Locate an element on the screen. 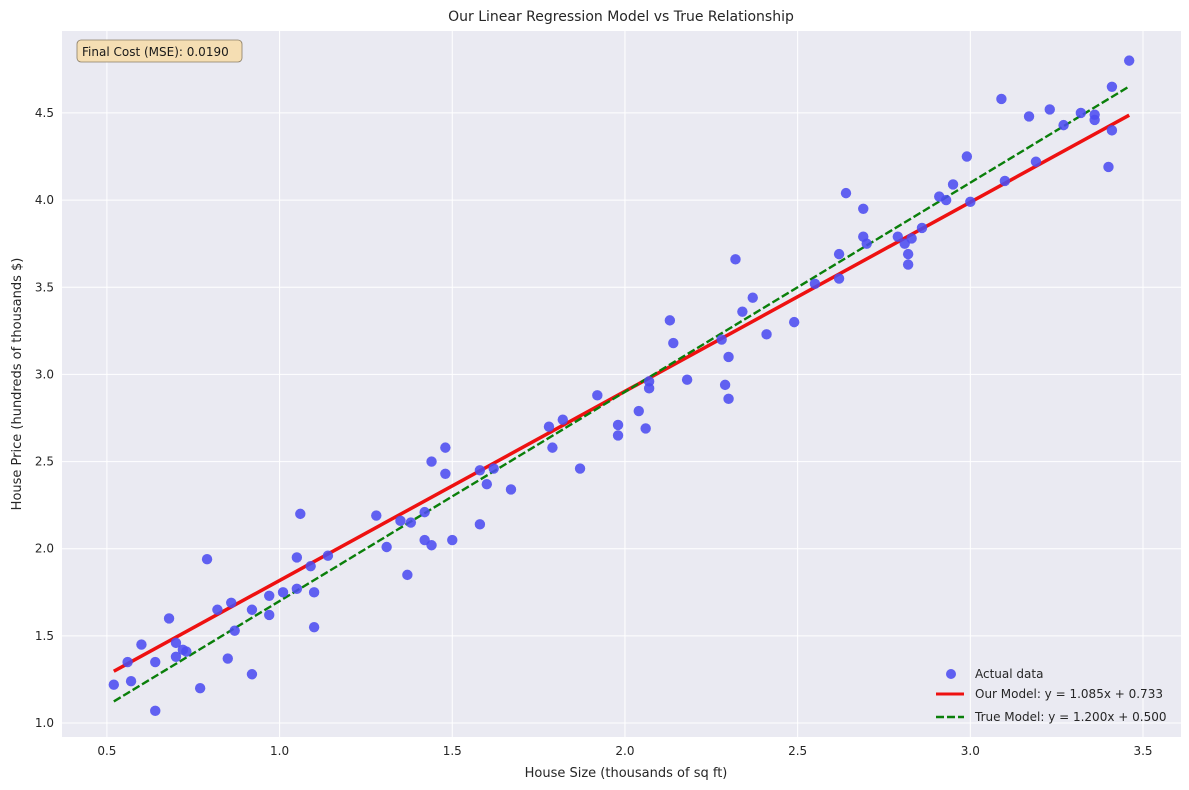  annotation-background is located at coordinates (159, 51).